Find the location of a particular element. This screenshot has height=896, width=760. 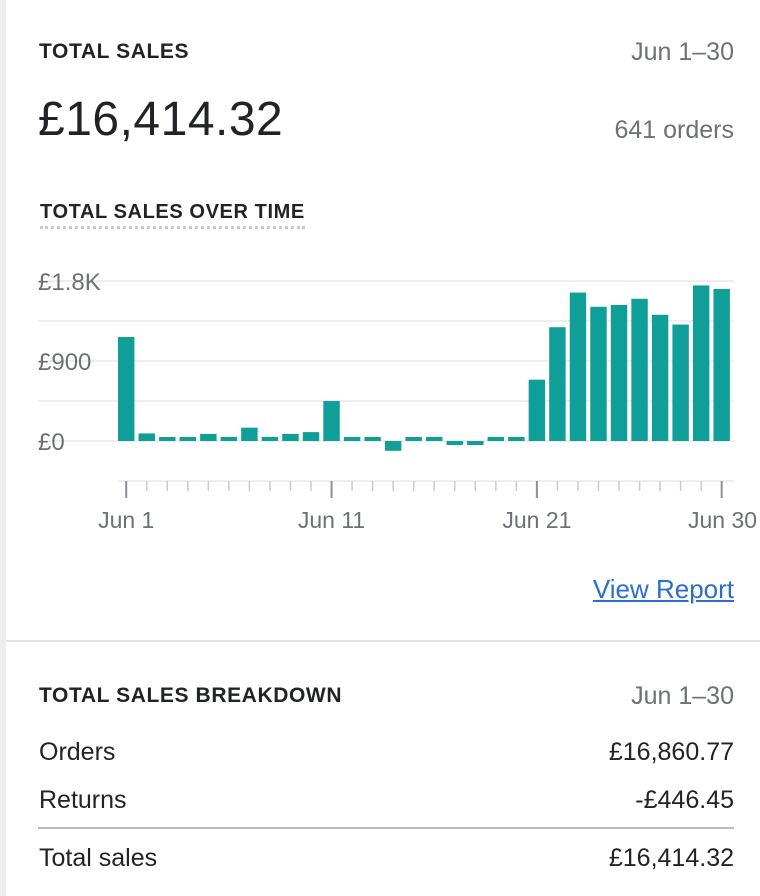

view-report-link: View Report is located at coordinates (663, 589).